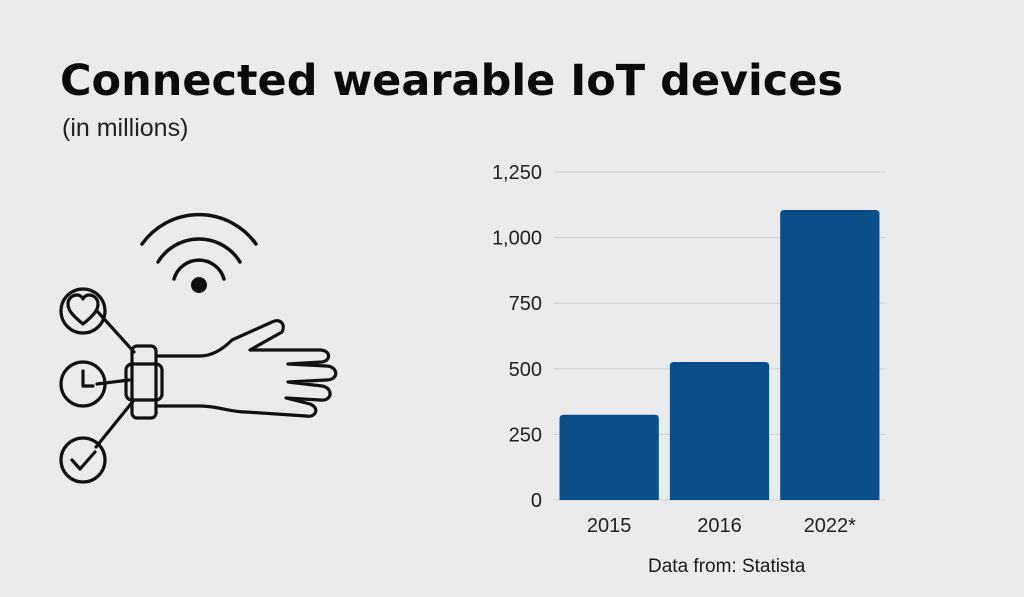 The height and width of the screenshot is (597, 1024). I want to click on y-tick-label: 1,000, so click(517, 239).